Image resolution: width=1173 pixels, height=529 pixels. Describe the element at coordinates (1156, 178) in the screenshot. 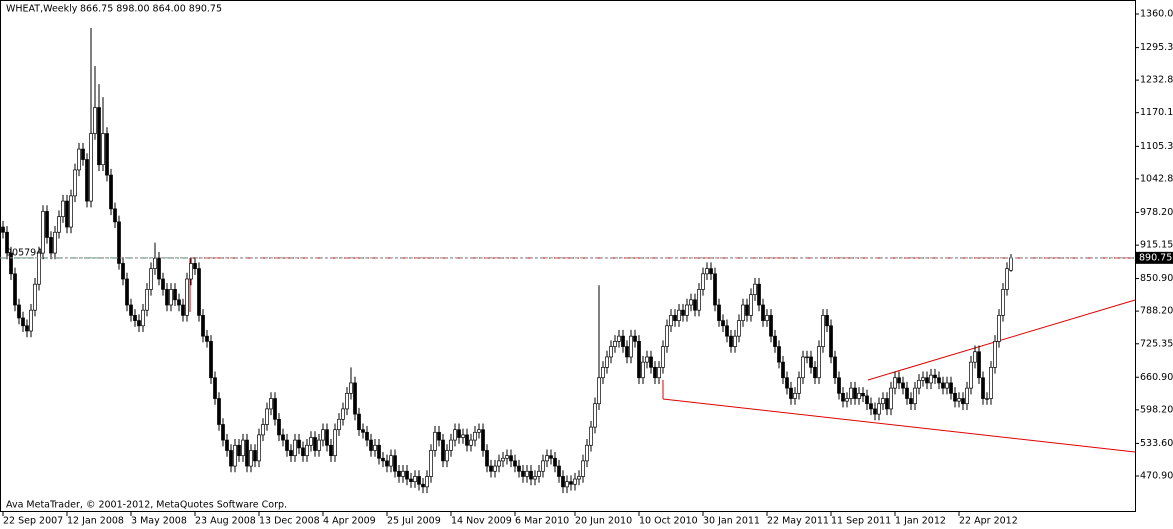

I see `y-tick-label: 1042.80` at that location.